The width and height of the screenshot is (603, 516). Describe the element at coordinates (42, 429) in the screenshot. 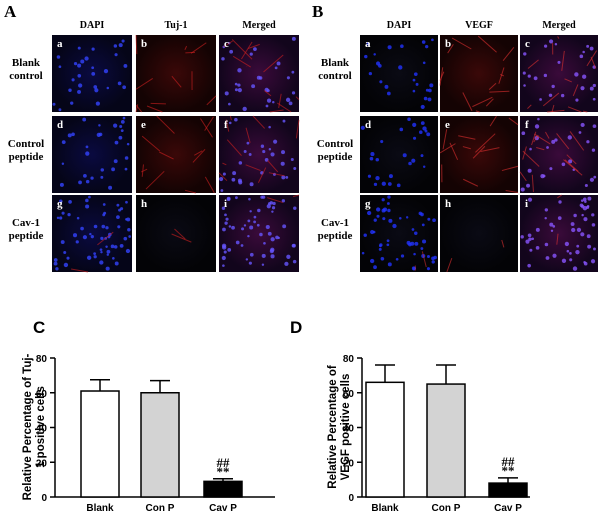

I see `y-tick-label: 40` at that location.